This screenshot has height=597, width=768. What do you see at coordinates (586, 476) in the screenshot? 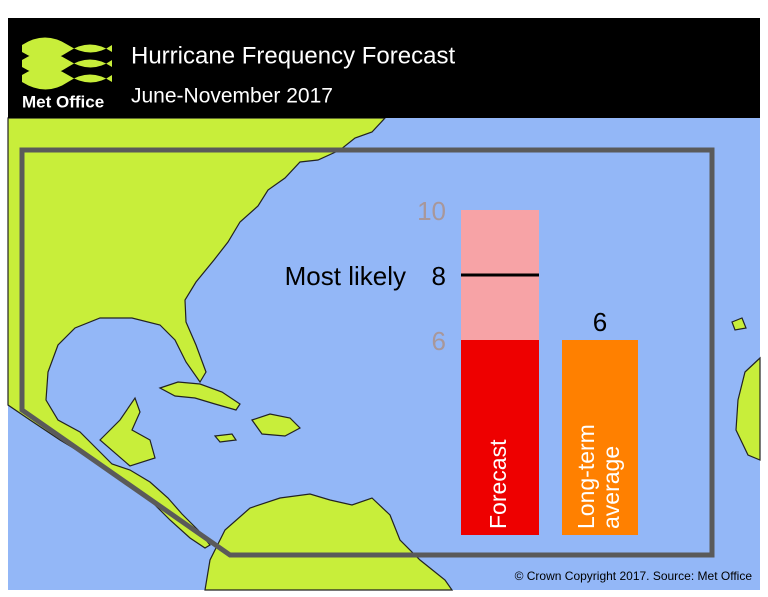
I see `average-label: Long-term` at bounding box center [586, 476].